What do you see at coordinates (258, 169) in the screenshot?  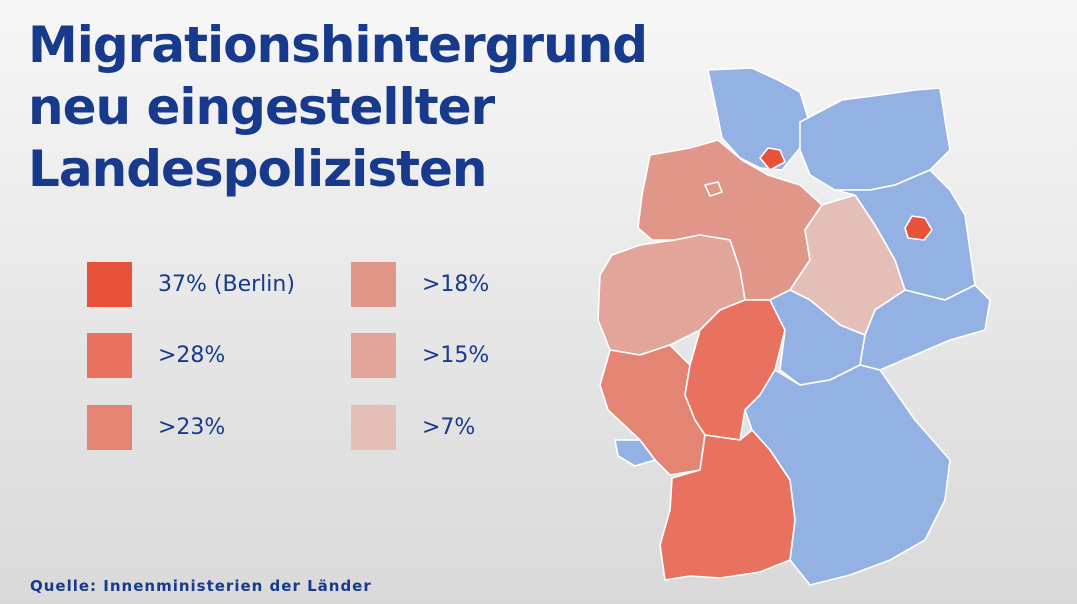 I see `title-line-3: Landespolizisten` at bounding box center [258, 169].